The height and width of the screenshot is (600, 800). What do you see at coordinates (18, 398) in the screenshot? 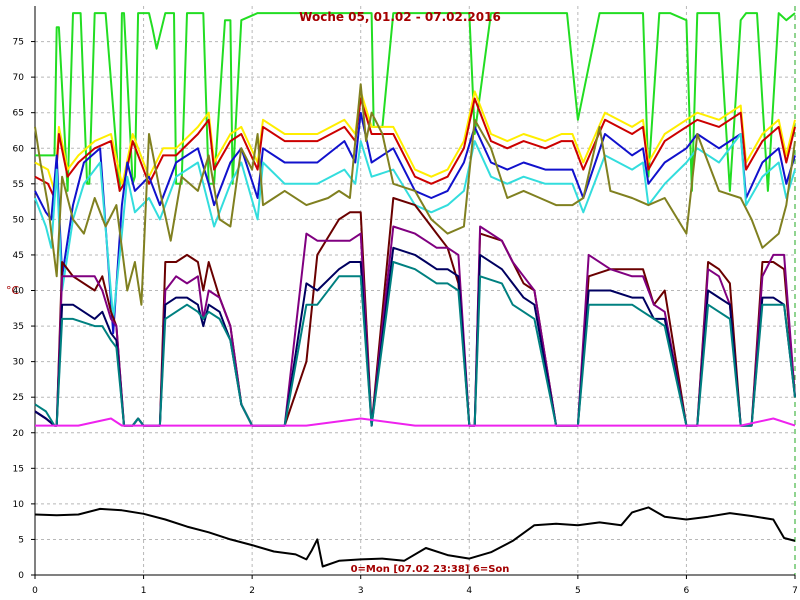
I see `y-tick-label: 25` at bounding box center [18, 398].